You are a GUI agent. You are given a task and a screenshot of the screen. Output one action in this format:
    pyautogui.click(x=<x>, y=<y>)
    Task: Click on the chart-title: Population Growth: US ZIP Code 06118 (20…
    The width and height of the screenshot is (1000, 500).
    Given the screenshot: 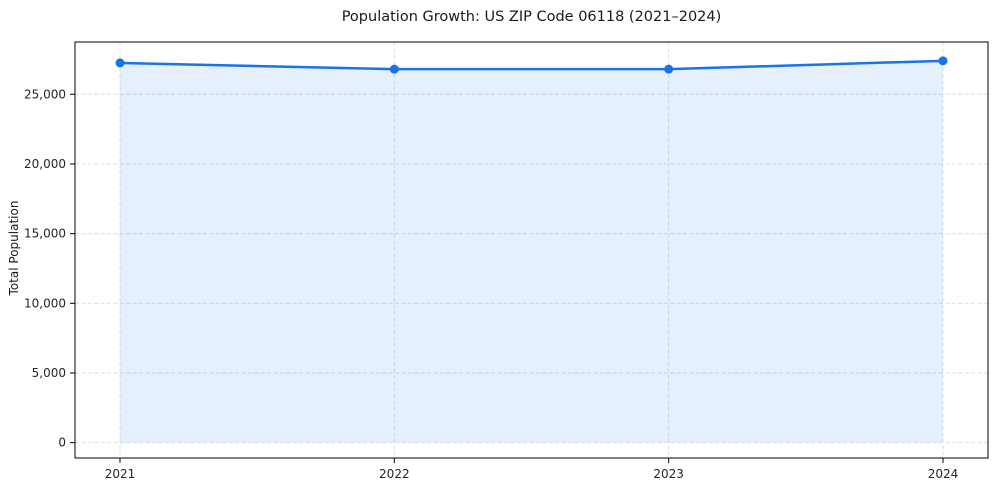 What is the action you would take?
    pyautogui.click(x=531, y=17)
    